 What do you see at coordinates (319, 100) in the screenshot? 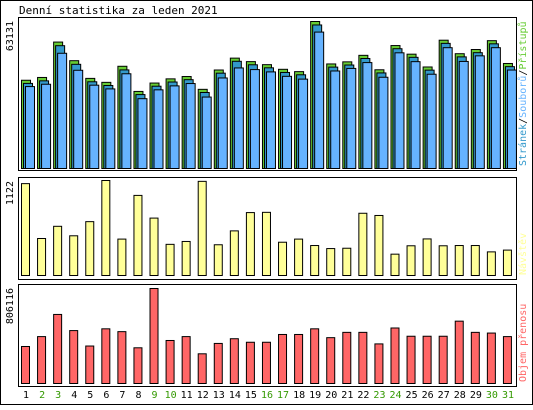
I see `top-bar-stránek-day-19` at bounding box center [319, 100].